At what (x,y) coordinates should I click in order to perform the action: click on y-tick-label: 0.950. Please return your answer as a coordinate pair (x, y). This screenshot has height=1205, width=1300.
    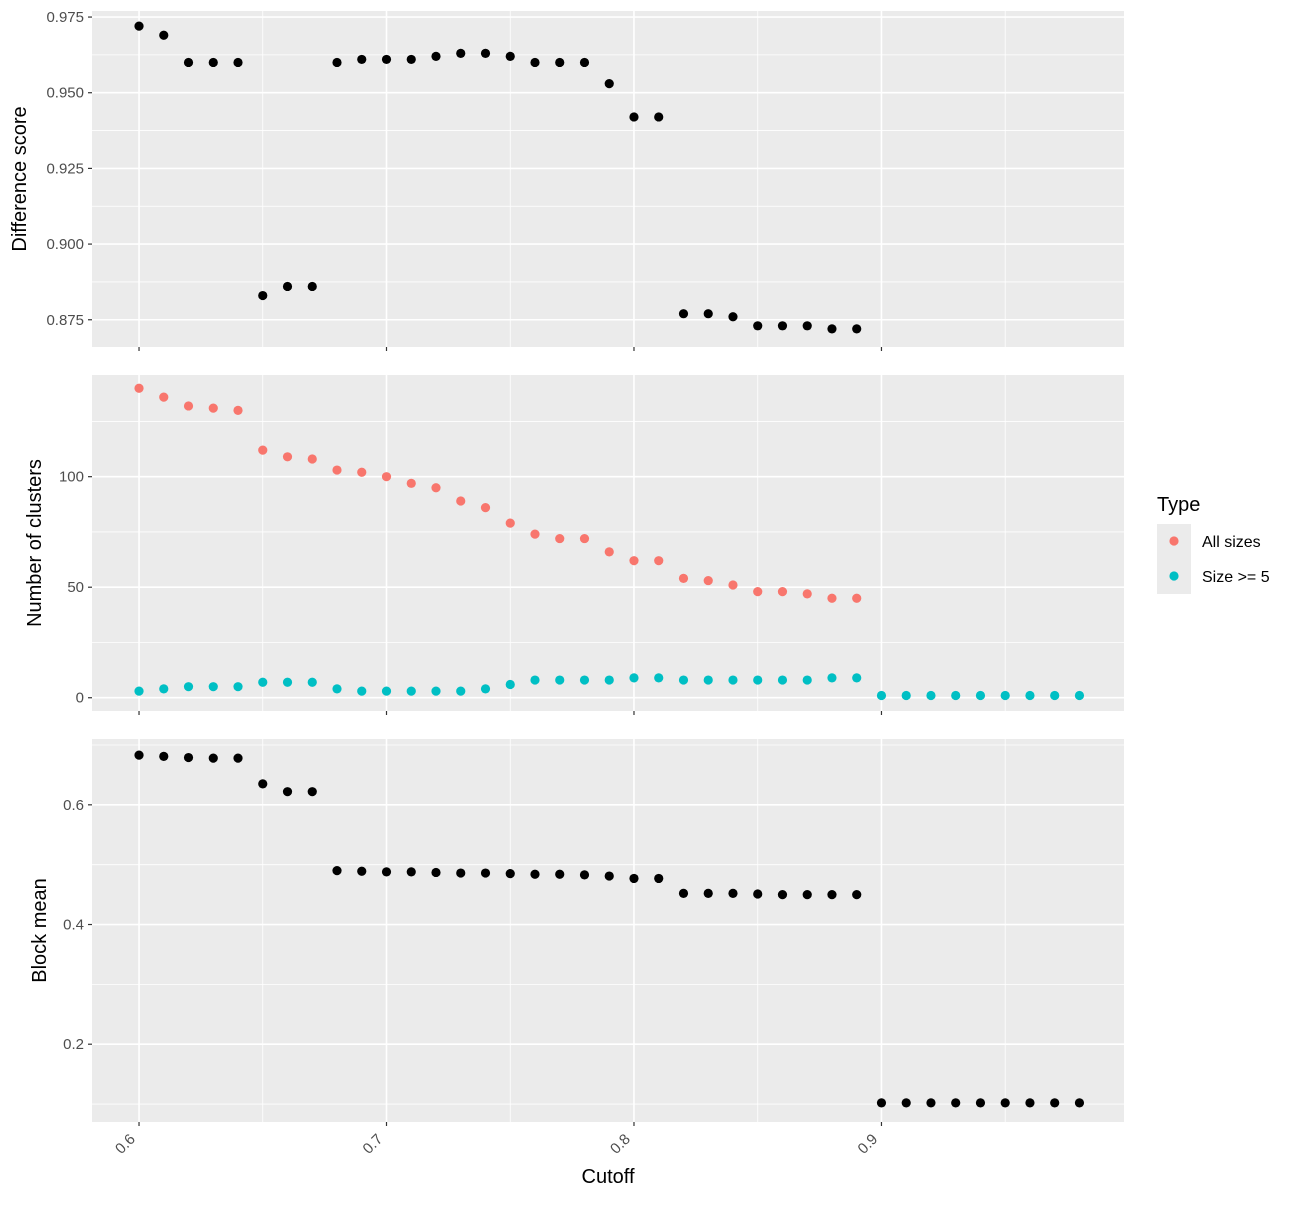
    Looking at the image, I should click on (65, 93).